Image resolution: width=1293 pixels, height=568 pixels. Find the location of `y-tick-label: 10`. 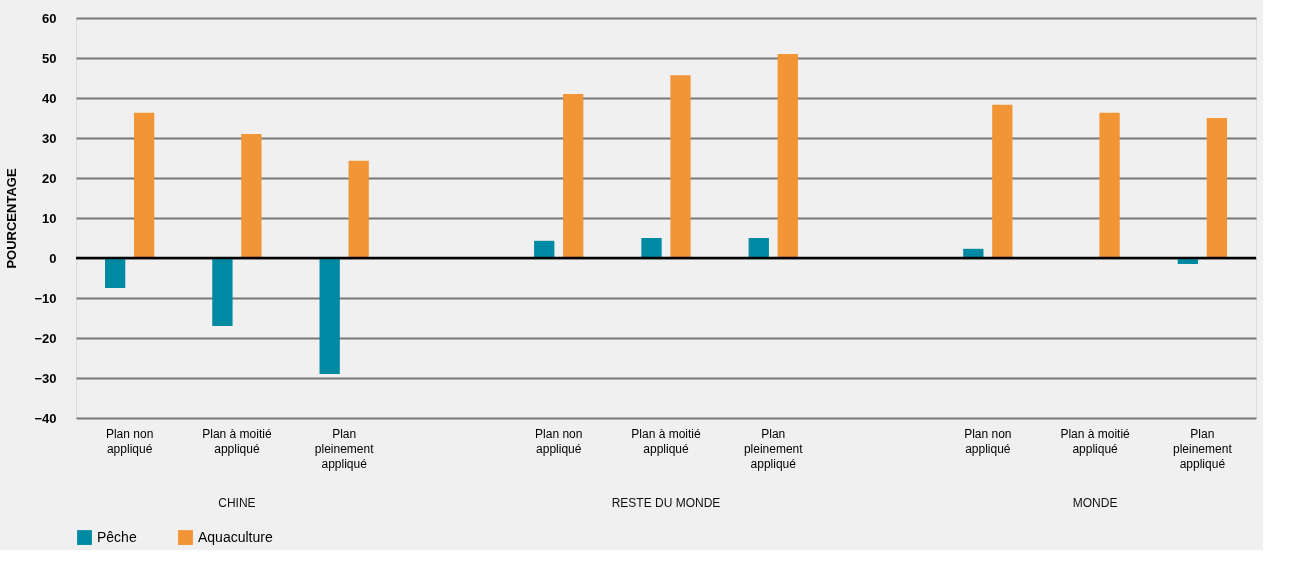

y-tick-label: 10 is located at coordinates (49, 218).